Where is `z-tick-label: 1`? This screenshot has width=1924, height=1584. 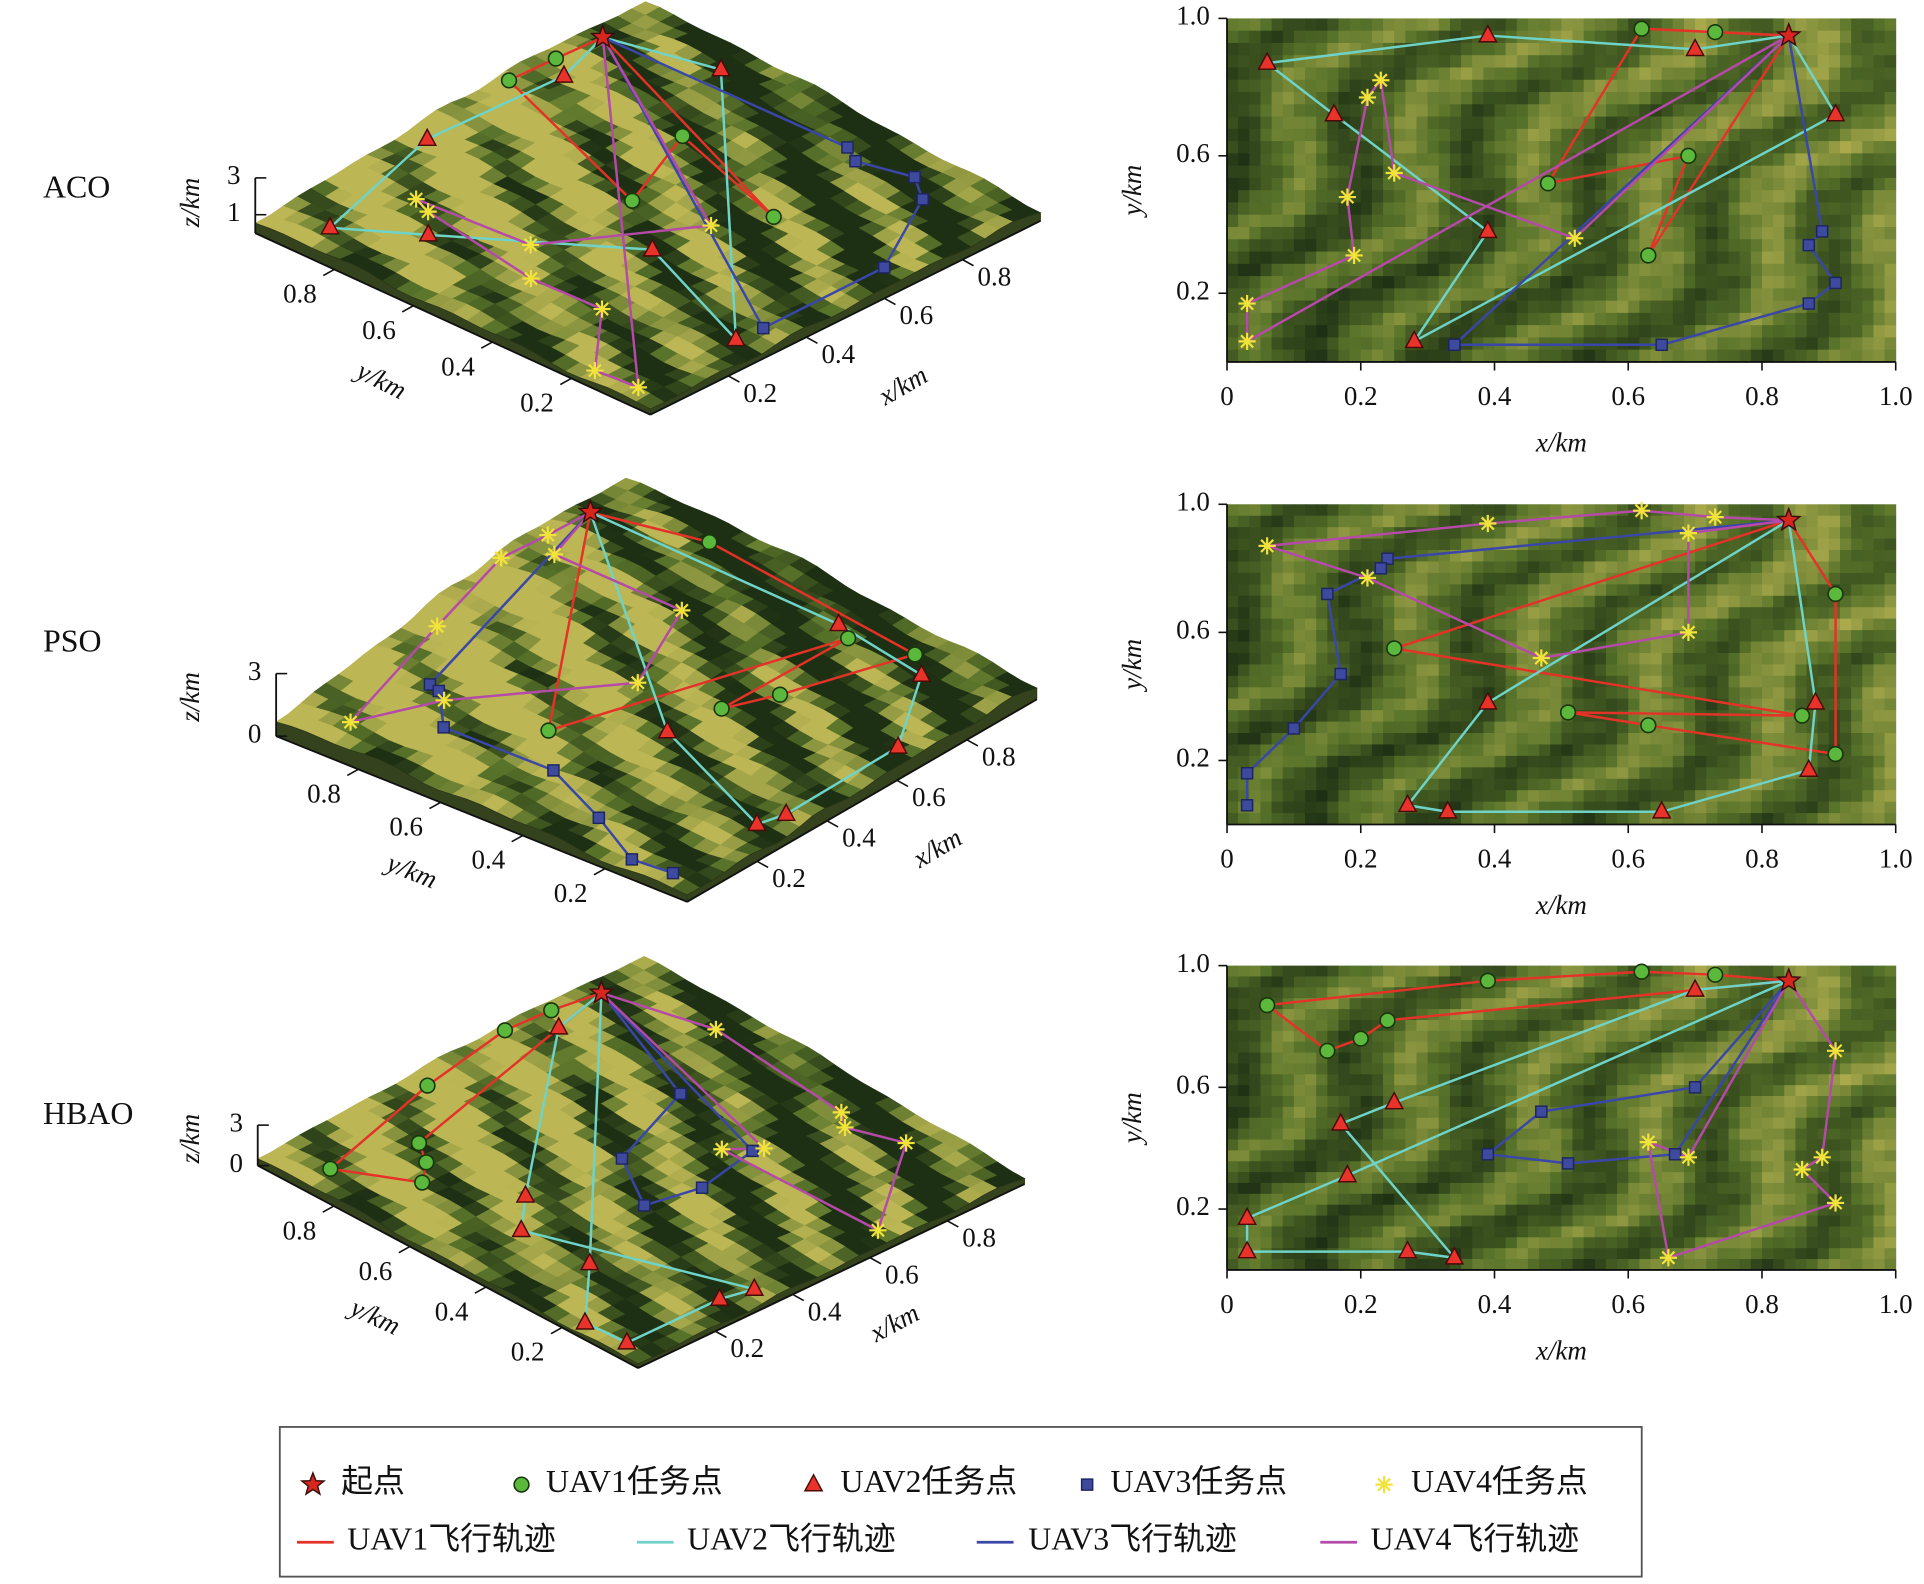
z-tick-label: 1 is located at coordinates (234, 212).